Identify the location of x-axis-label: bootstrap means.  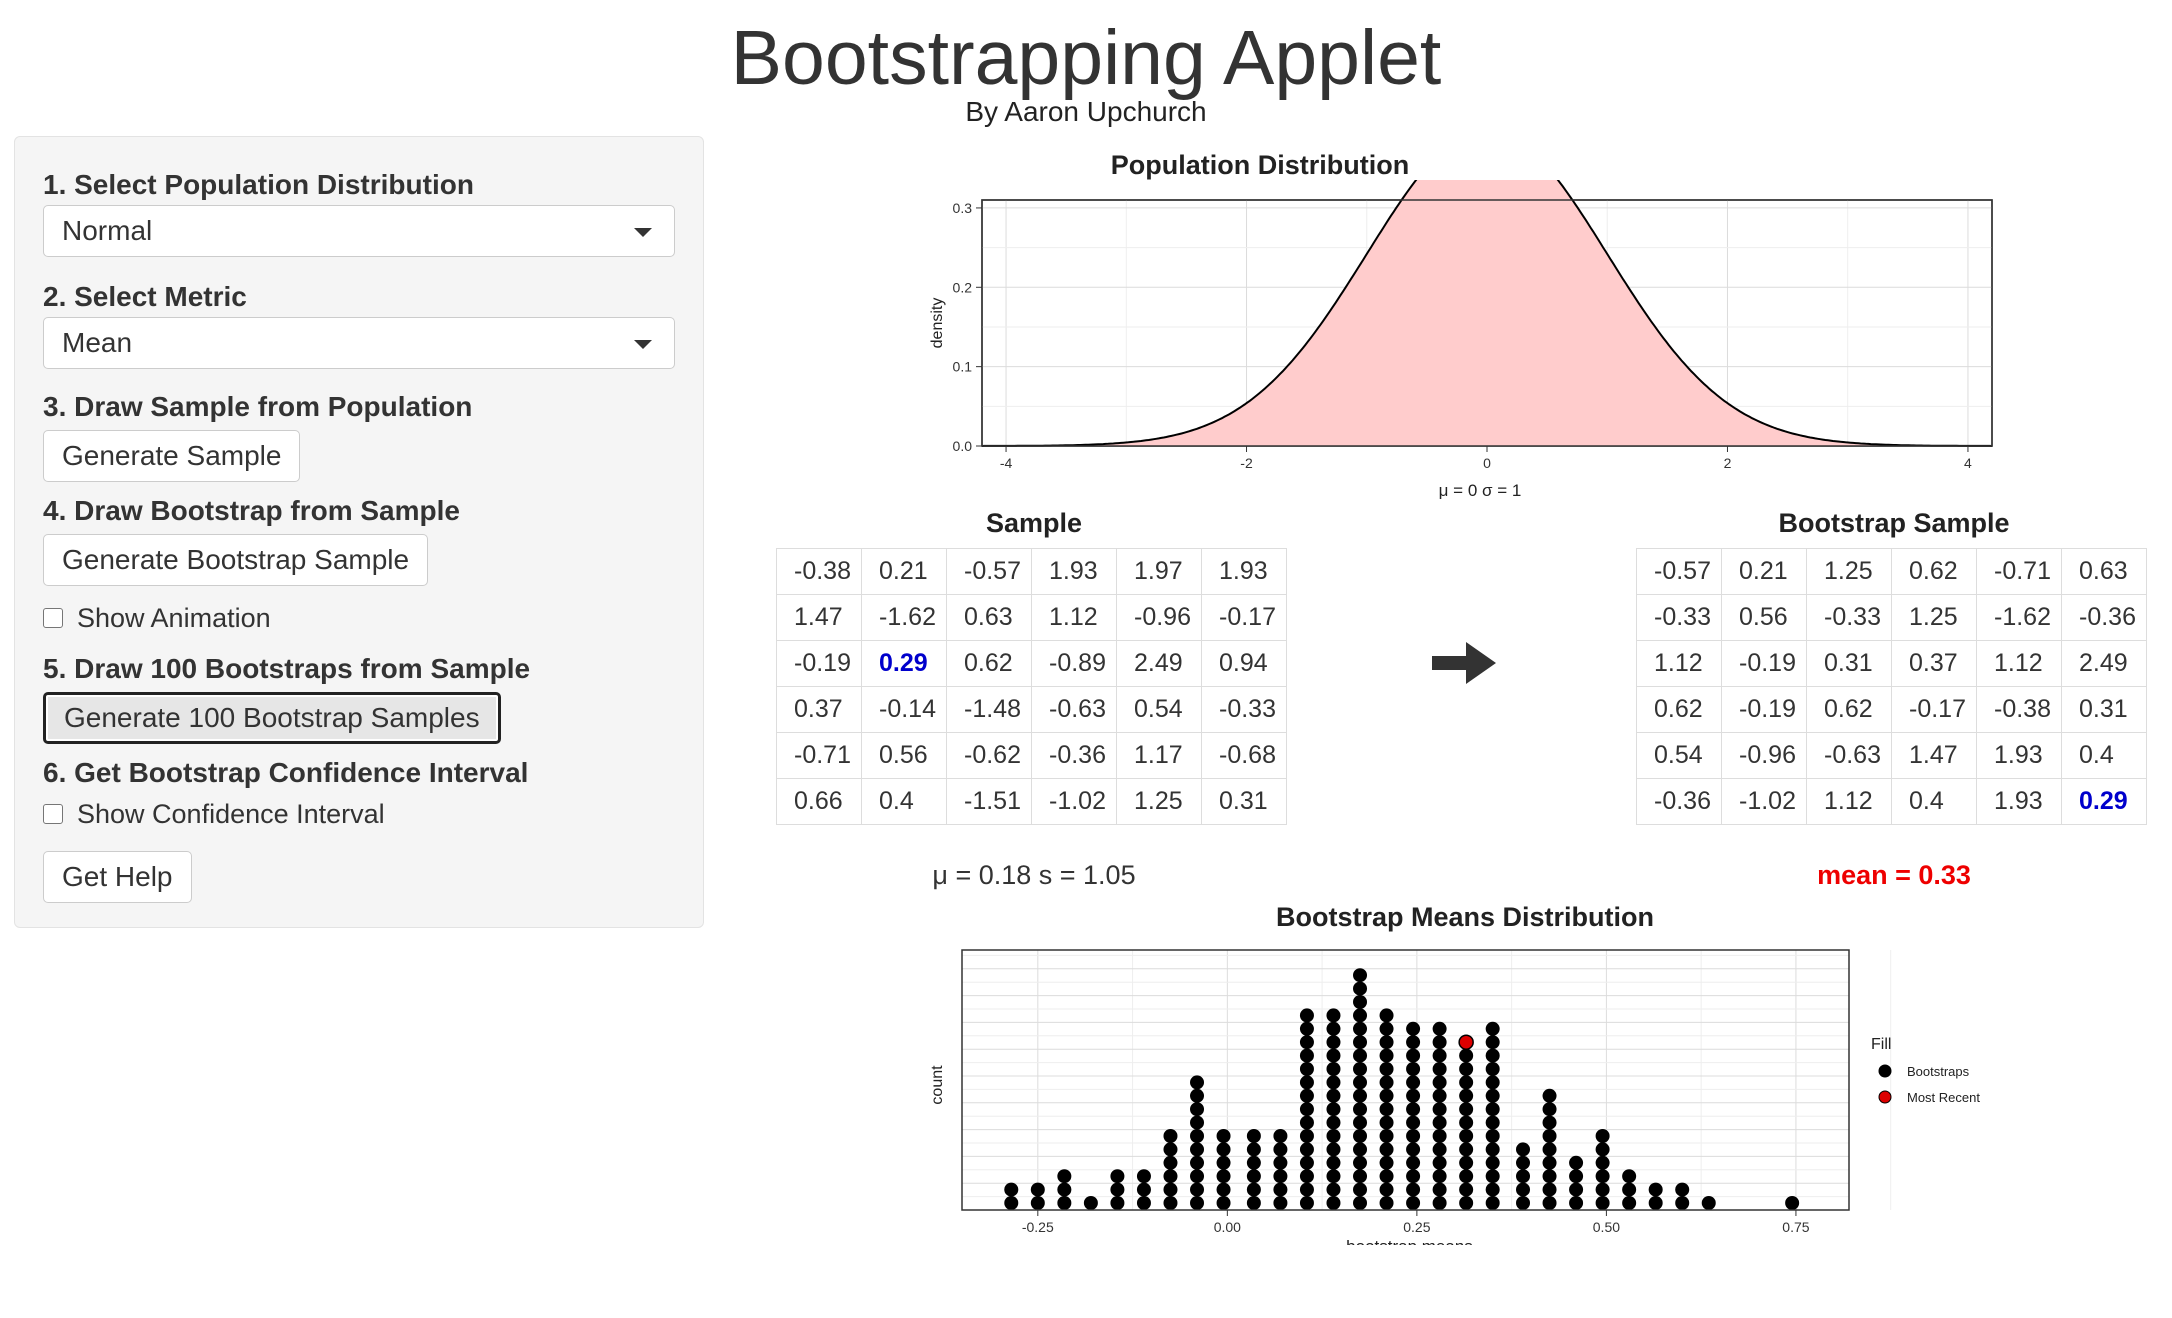
(1409, 1241).